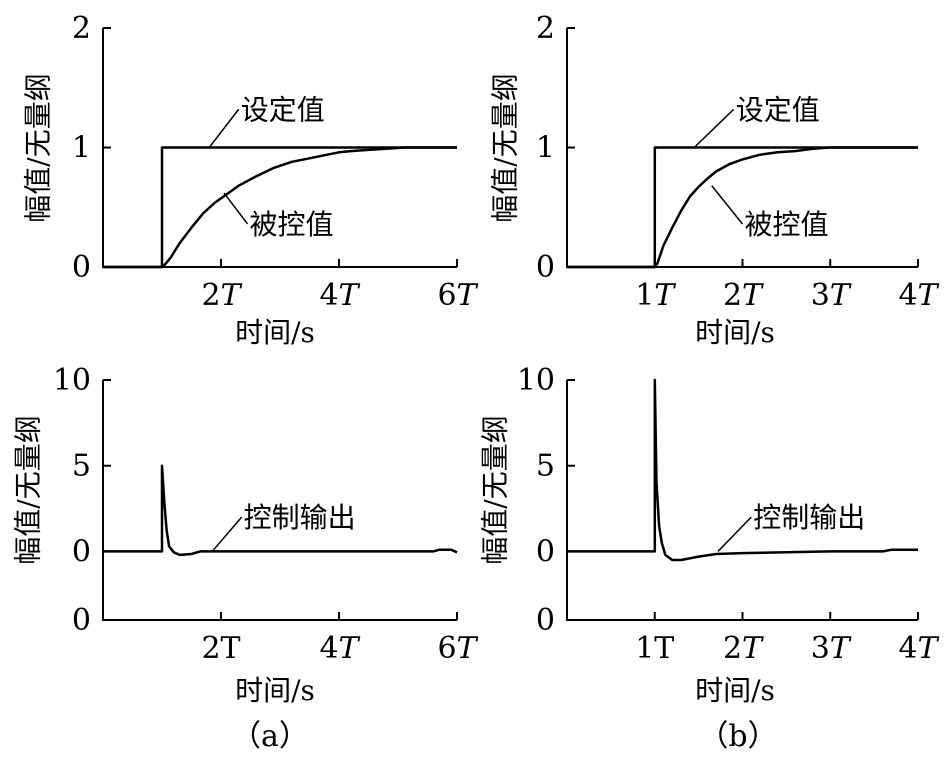 This screenshot has width=950, height=764. I want to click on series-line-setpoint, so click(742, 207).